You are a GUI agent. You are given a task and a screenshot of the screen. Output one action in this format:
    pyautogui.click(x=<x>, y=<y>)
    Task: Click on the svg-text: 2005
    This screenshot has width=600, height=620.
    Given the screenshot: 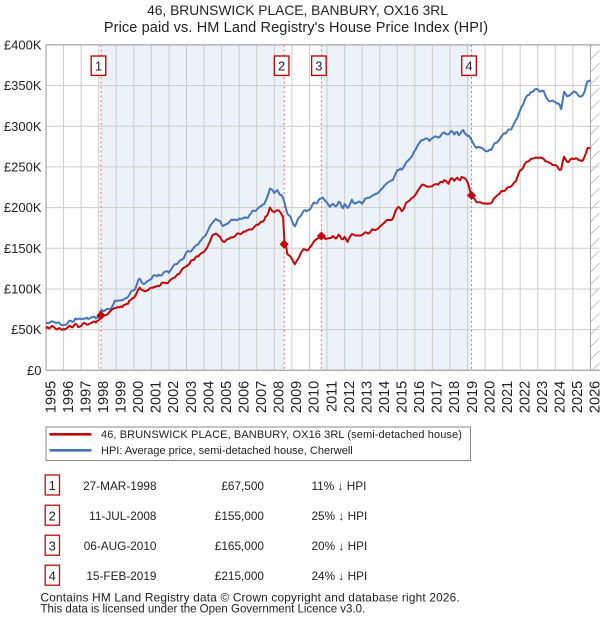 What is the action you would take?
    pyautogui.click(x=227, y=397)
    